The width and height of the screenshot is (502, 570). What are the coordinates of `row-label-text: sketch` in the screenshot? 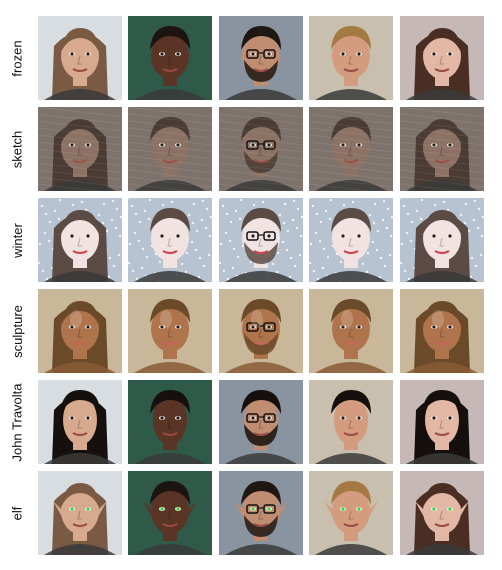 It's located at (17, 149).